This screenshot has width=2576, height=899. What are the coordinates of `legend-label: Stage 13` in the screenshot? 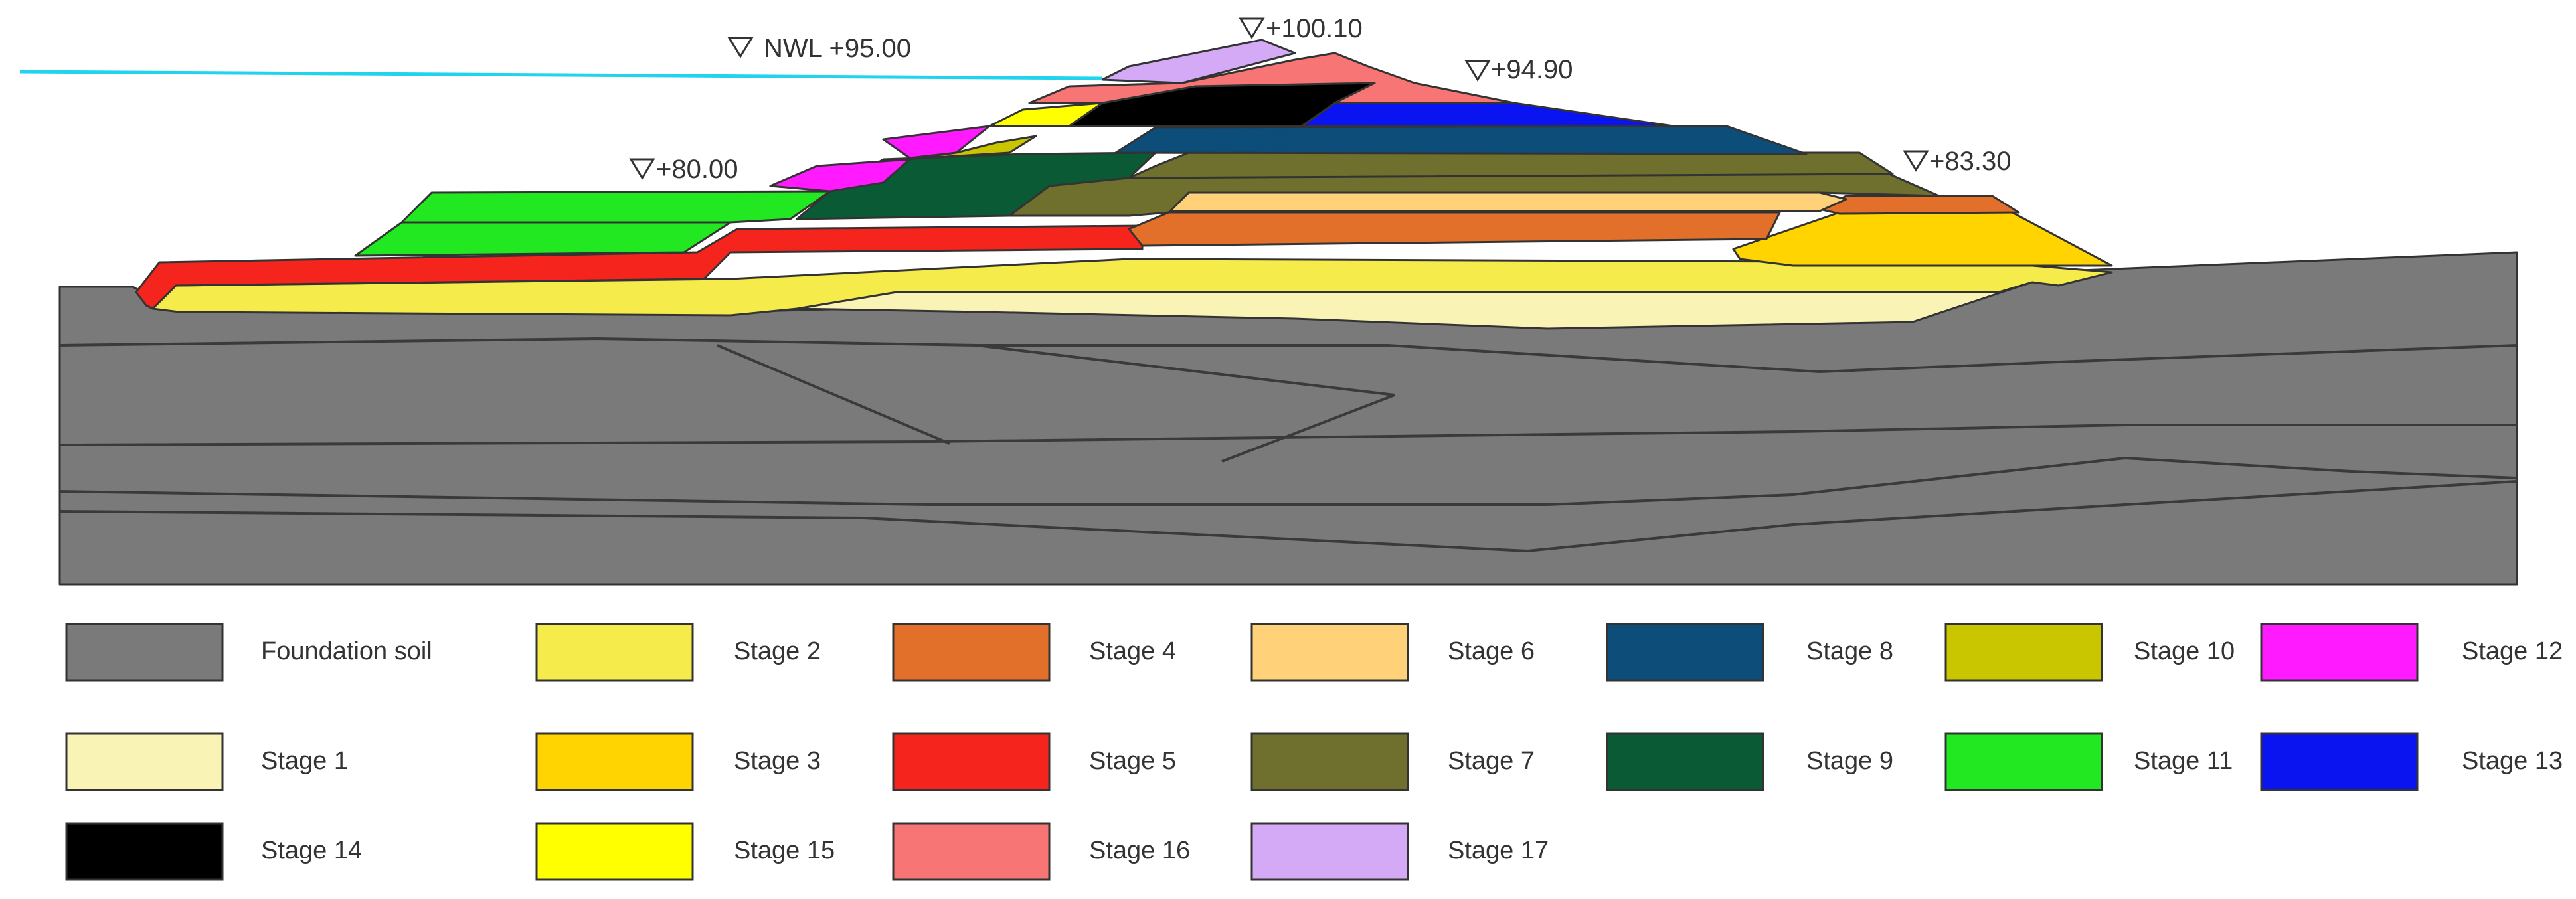 It's located at (2512, 761).